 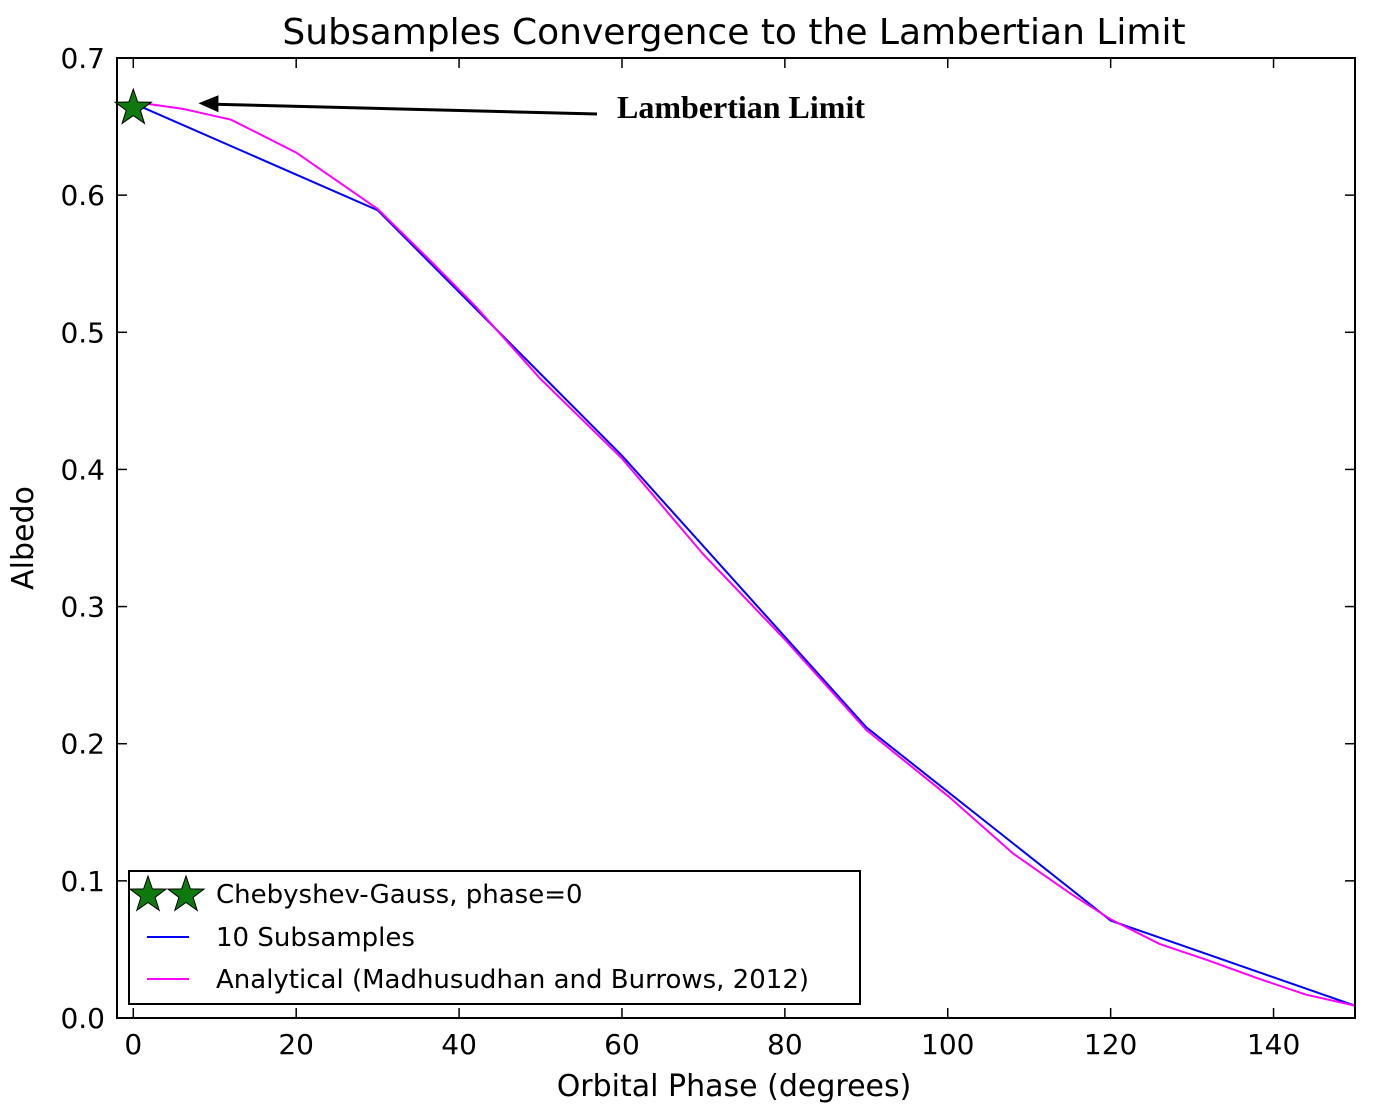 I want to click on x-tick-label: 0, so click(x=133, y=1044).